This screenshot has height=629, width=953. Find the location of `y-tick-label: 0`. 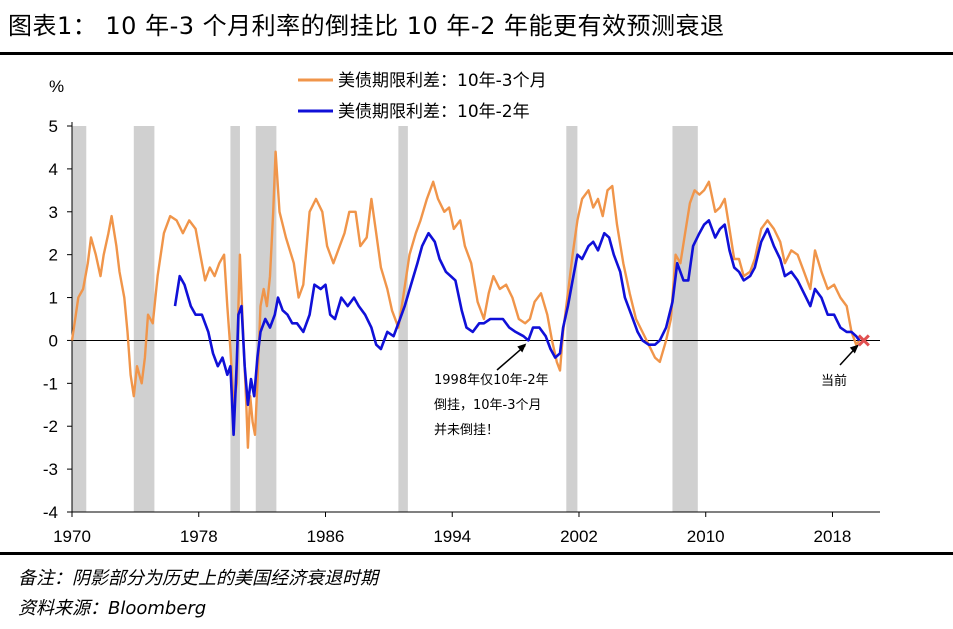

y-tick-label: 0 is located at coordinates (53, 340).